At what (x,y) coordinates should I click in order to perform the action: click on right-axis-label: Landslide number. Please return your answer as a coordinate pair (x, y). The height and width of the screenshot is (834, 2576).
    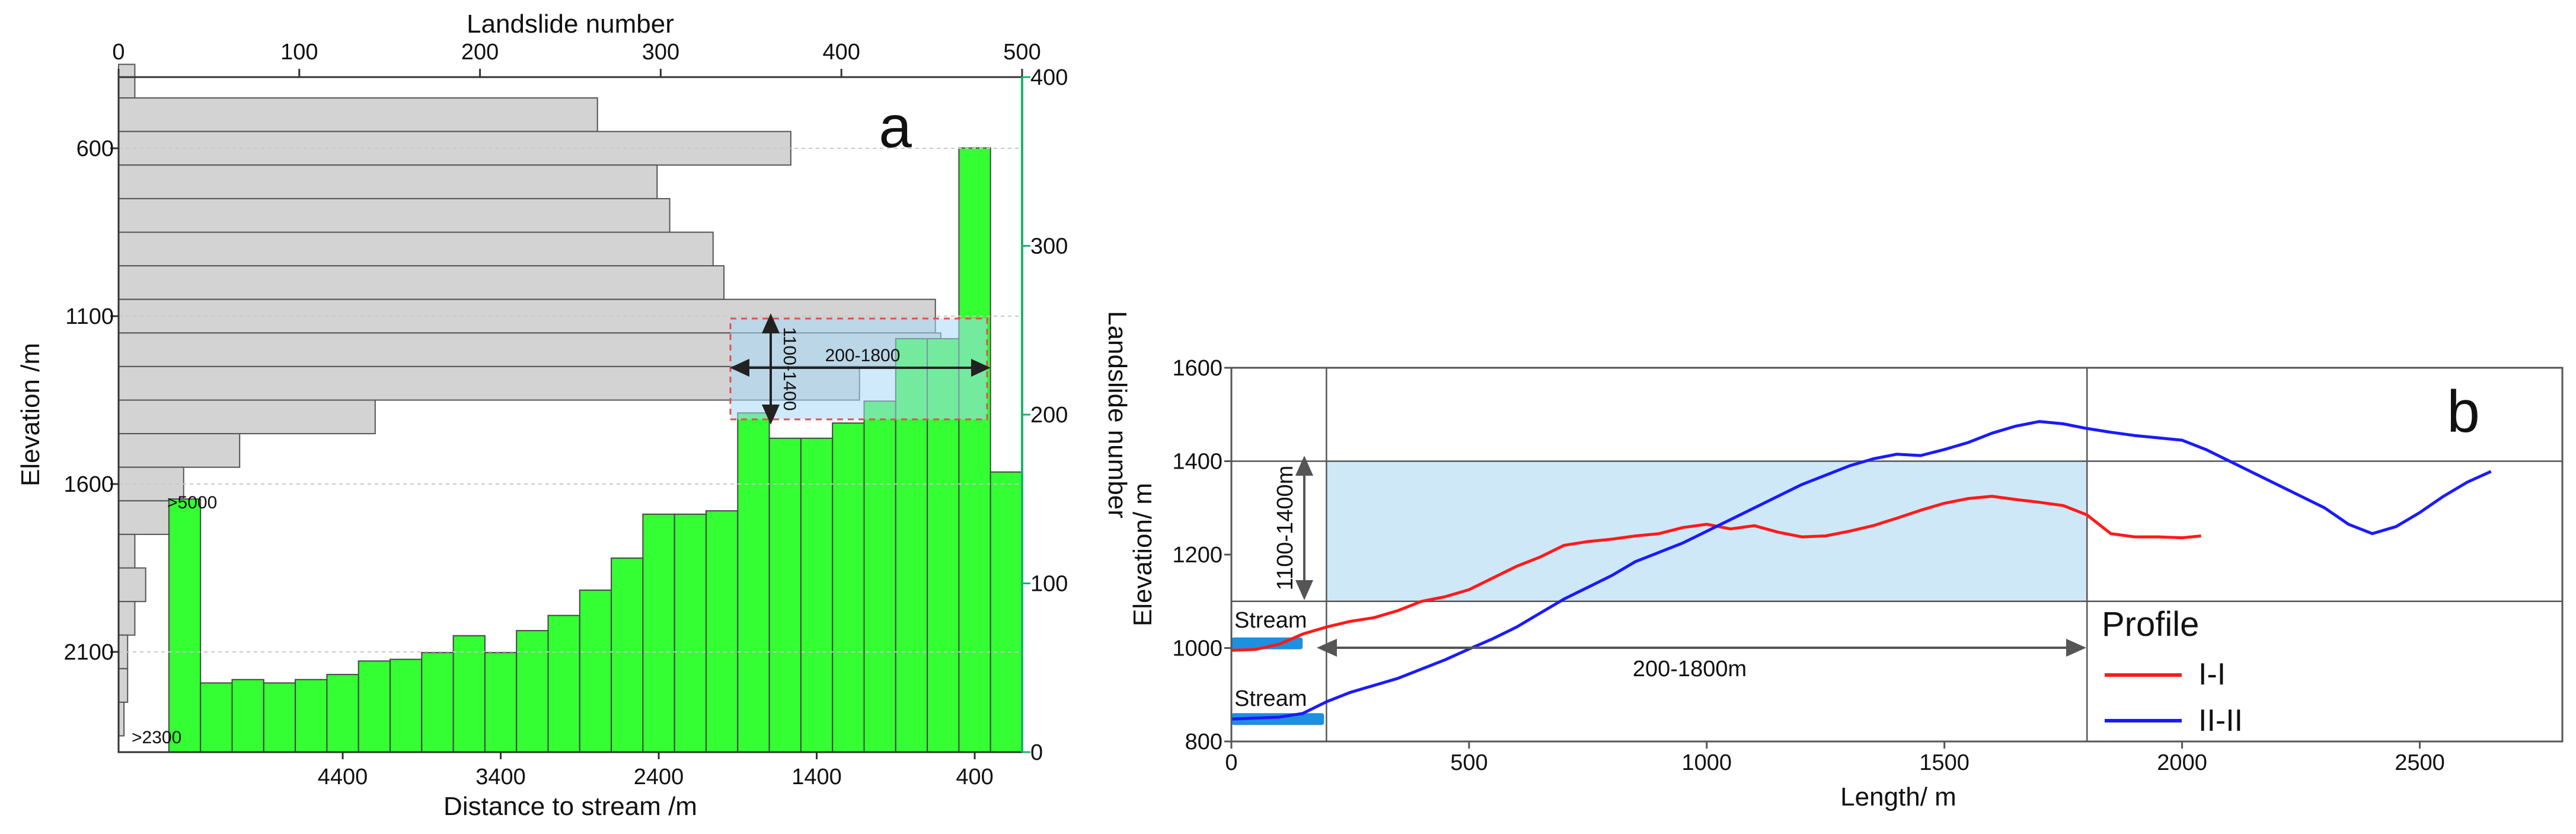
    Looking at the image, I should click on (1117, 414).